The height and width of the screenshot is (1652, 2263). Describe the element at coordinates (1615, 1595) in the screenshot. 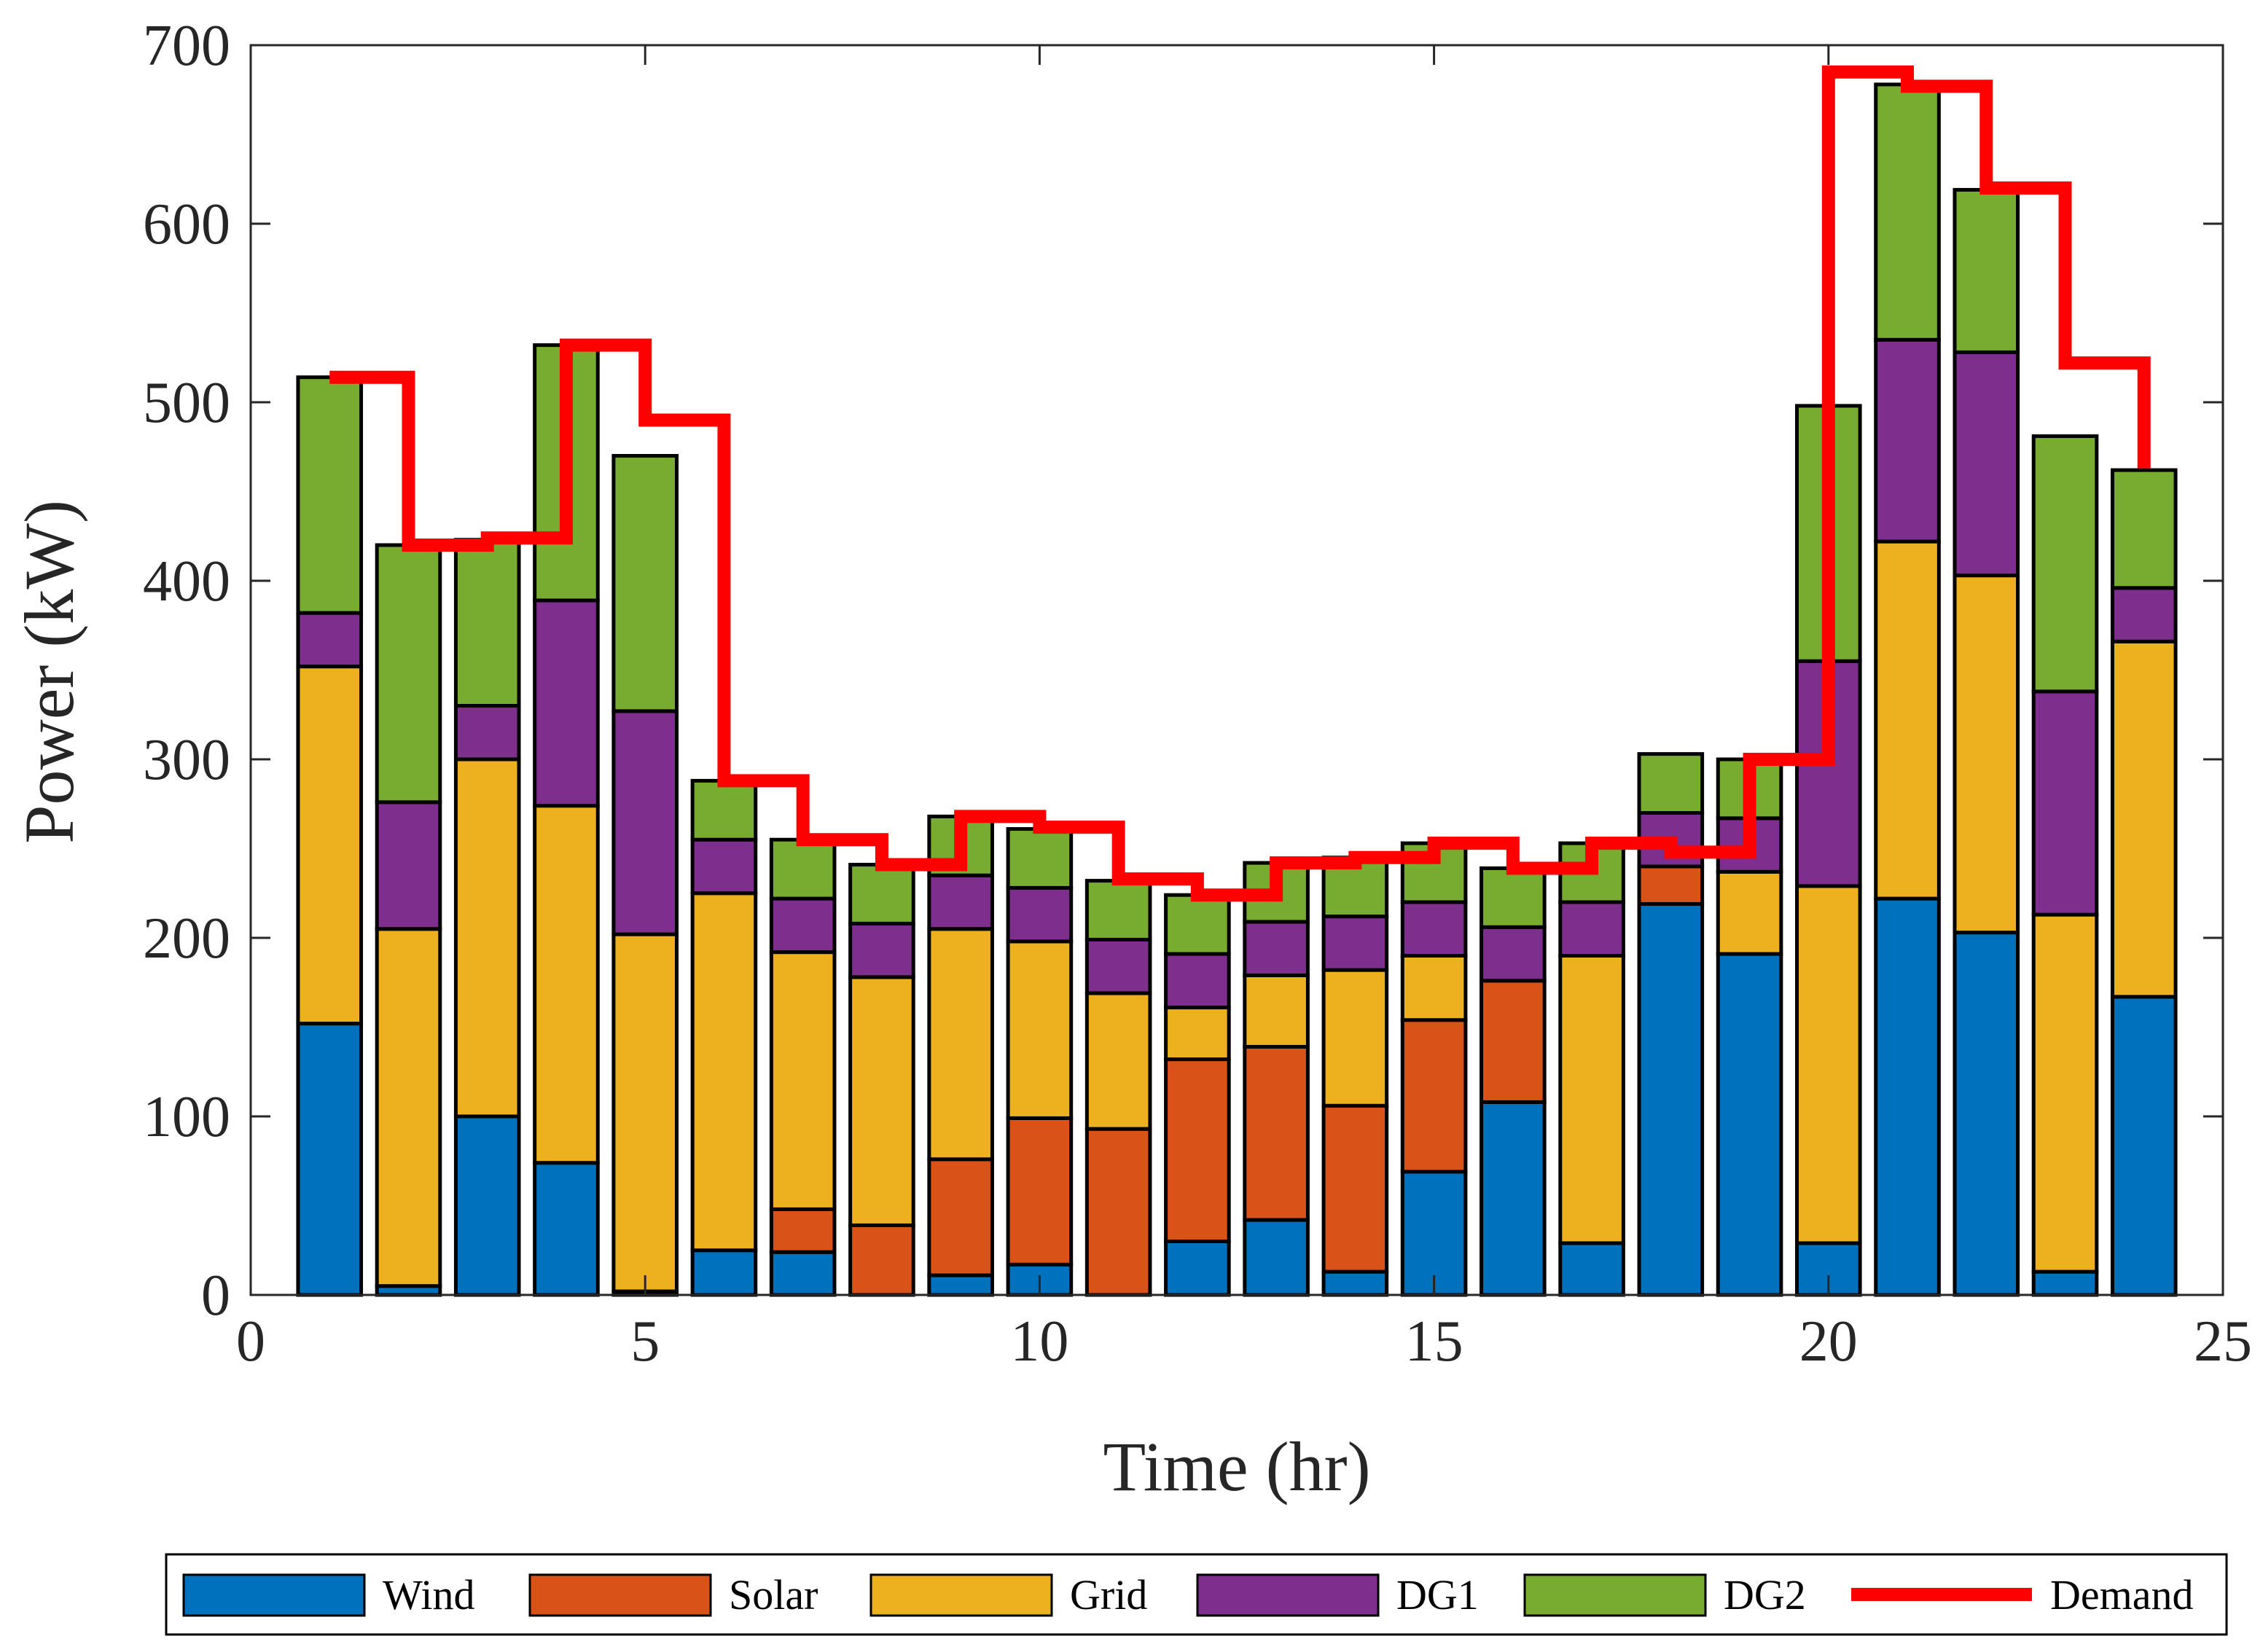

I see `legend-swatch-dg2` at that location.